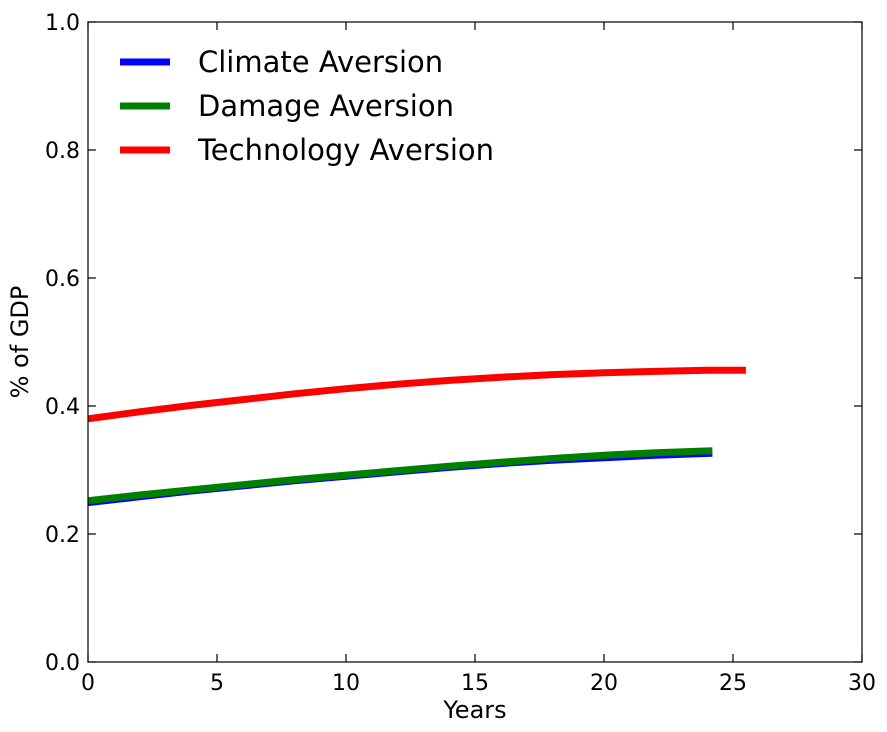 The image size is (887, 732). Describe the element at coordinates (416, 436) in the screenshot. I see `series-layer` at that location.